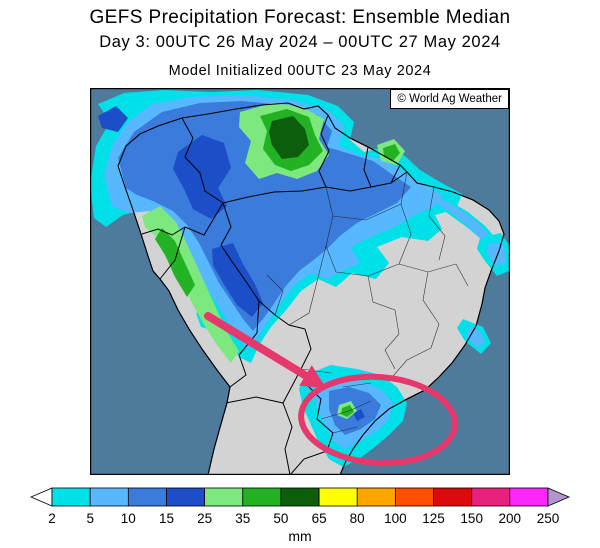  I want to click on precip-patch-south-green, so click(347, 411).